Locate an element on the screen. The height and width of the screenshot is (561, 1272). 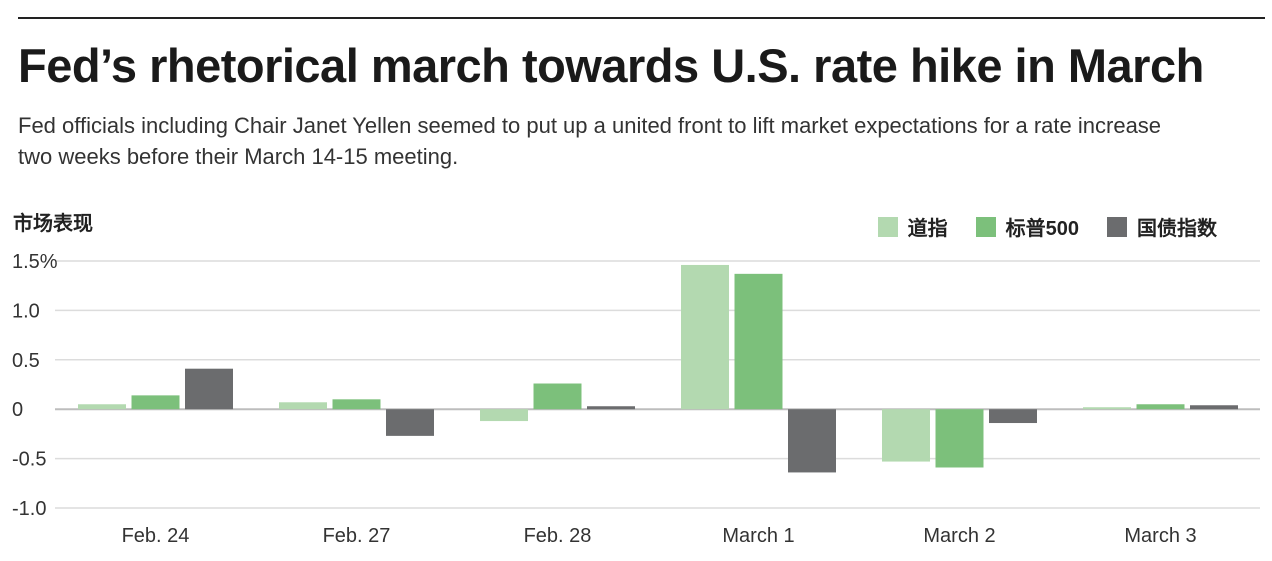
x-tick-label: March 3 is located at coordinates (1160, 536).